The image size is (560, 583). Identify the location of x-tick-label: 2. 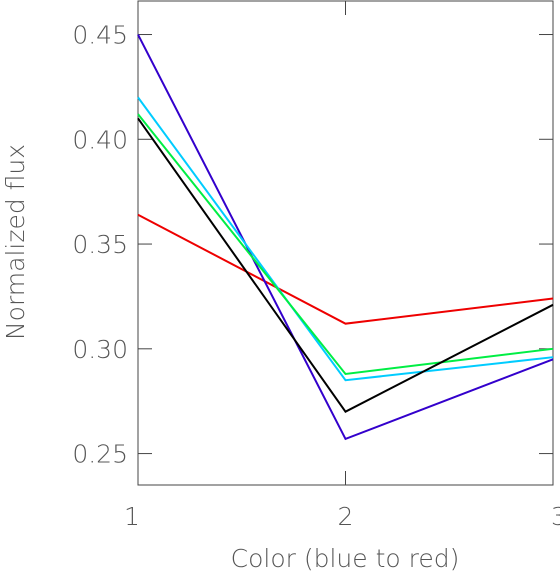
(346, 516).